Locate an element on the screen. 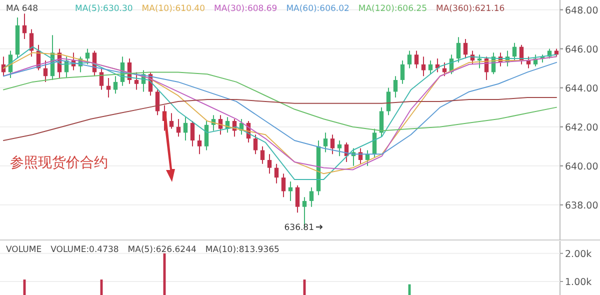  annotation: 参照现货价合约 is located at coordinates (59, 163).